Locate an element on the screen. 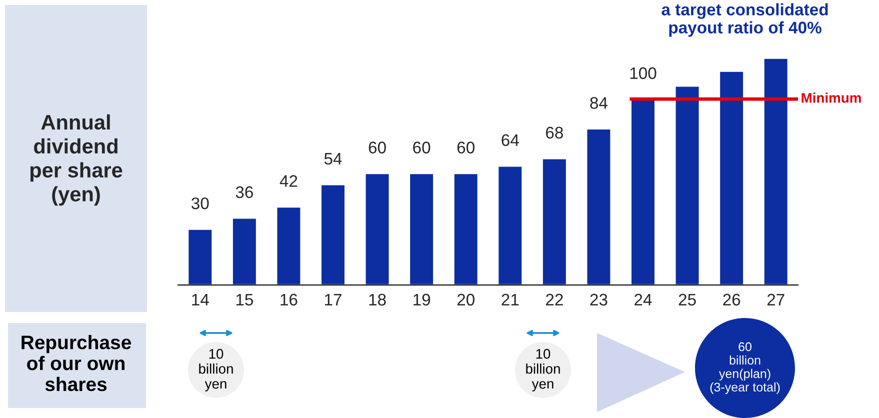 The width and height of the screenshot is (879, 418). y-axis-title: Annual dividend per share (yen) is located at coordinates (76, 160).